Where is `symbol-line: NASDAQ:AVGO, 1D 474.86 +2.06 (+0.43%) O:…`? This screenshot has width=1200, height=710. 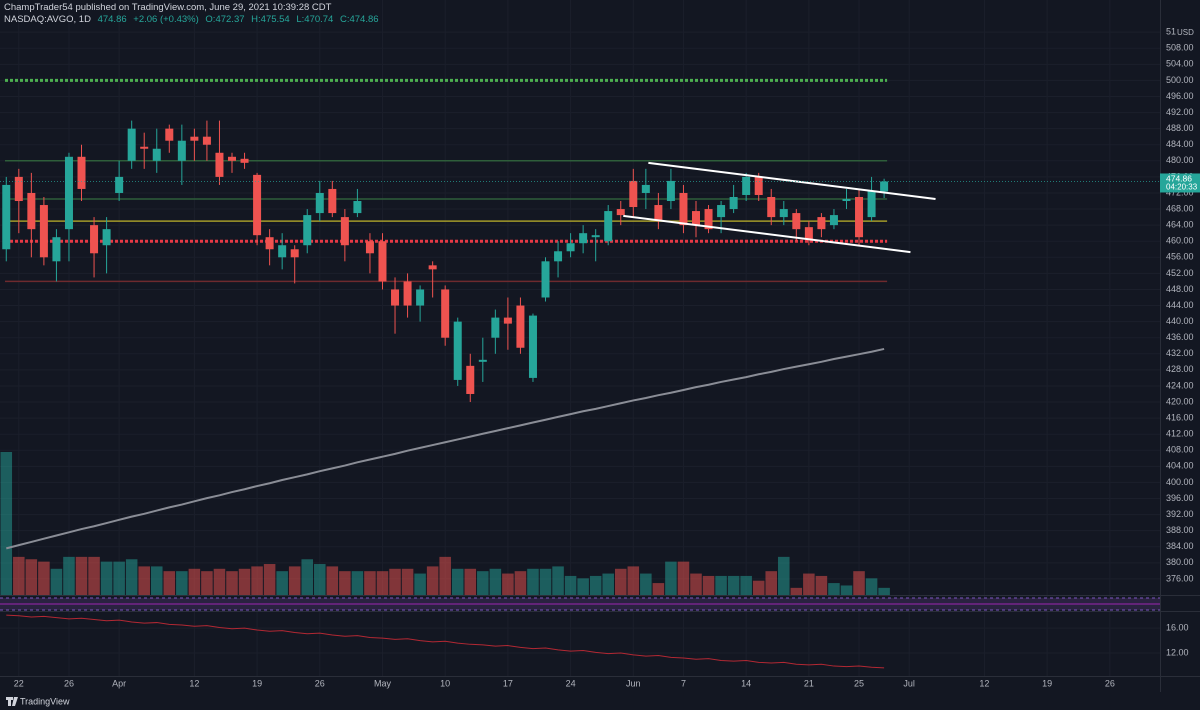 symbol-line: NASDAQ:AVGO, 1D 474.86 +2.06 (+0.43%) O:… is located at coordinates (193, 20).